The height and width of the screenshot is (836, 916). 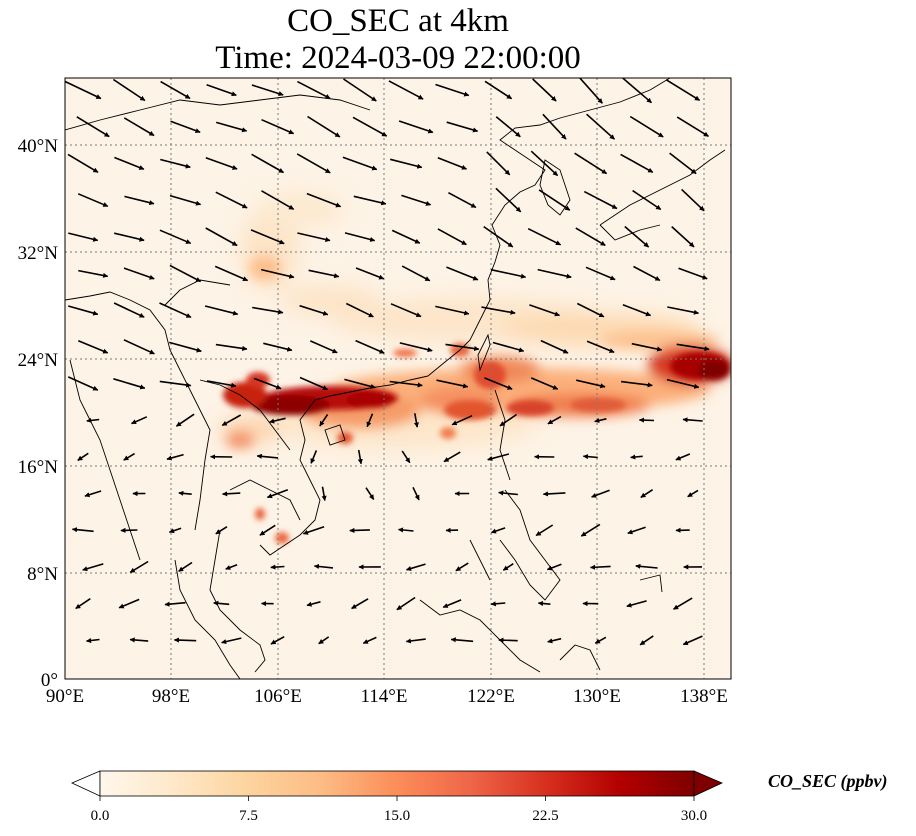 What do you see at coordinates (171, 696) in the screenshot?
I see `lon-tick-98: 98°E` at bounding box center [171, 696].